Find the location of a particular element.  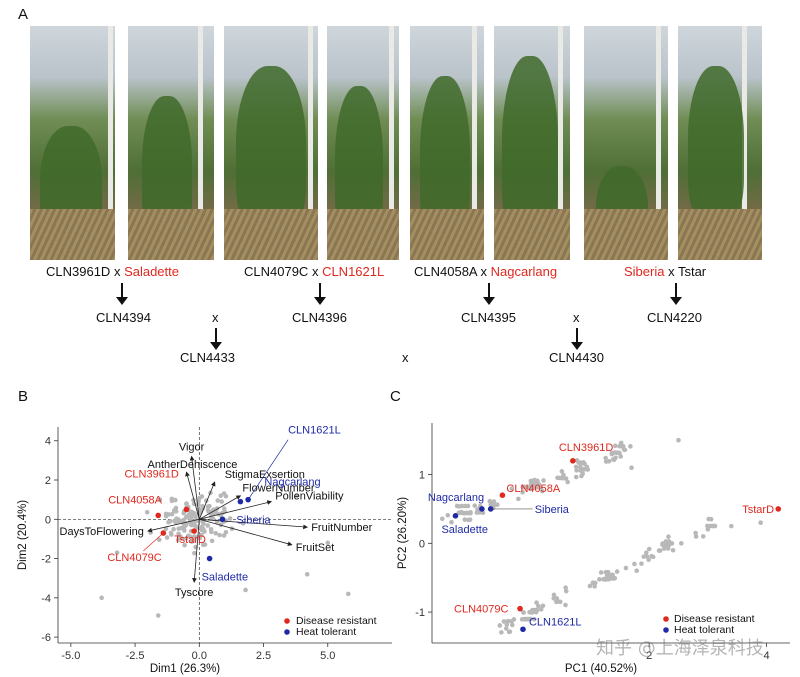

genotype-label: CLN3961D is located at coordinates (151, 474).